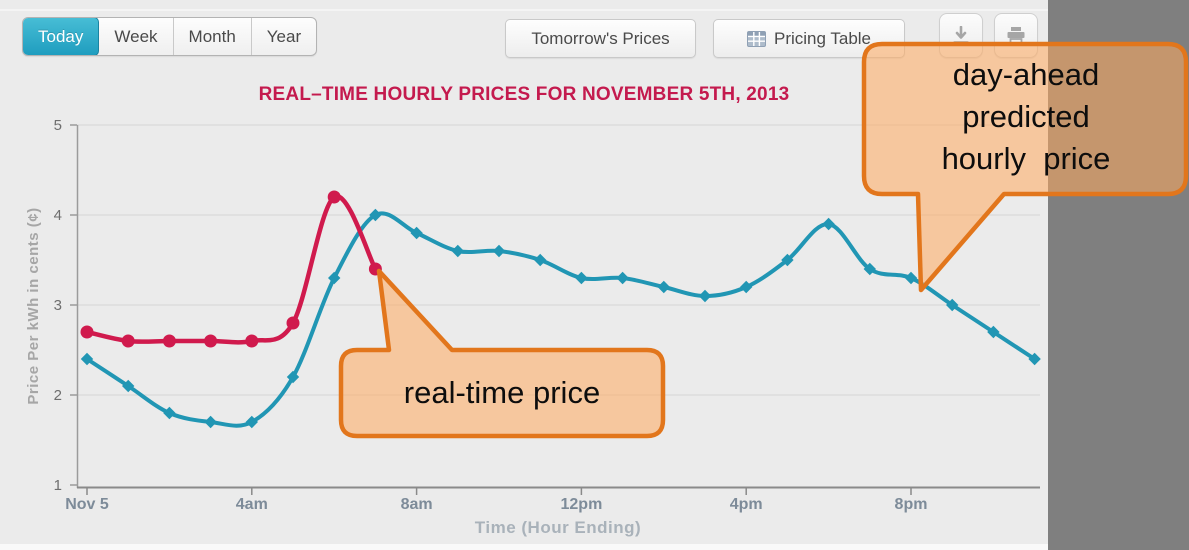  I want to click on x-axis-title: Time (Hour Ending), so click(558, 527).